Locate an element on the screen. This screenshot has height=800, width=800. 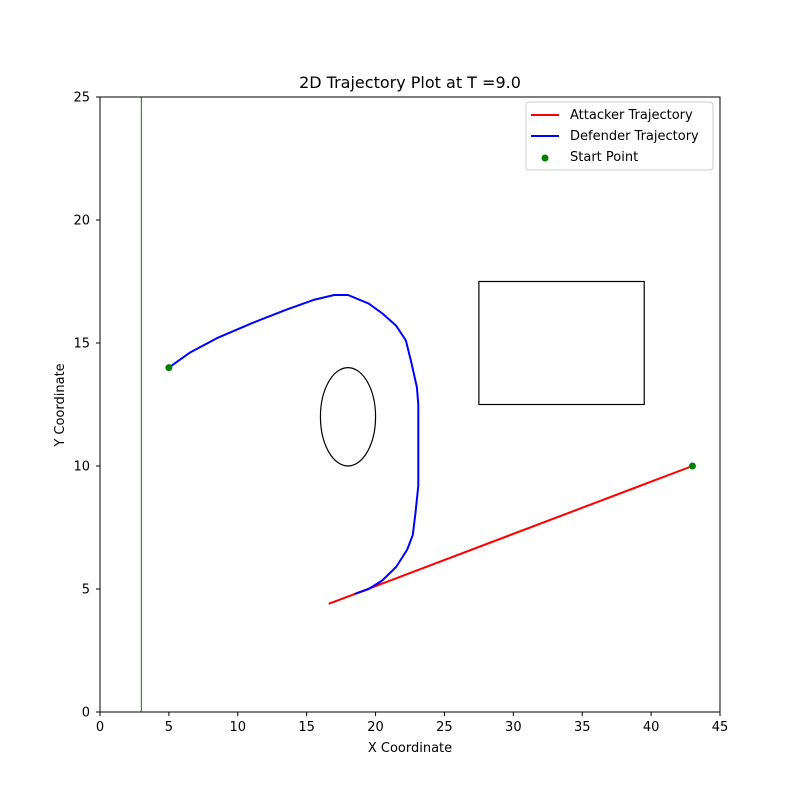
x-tick-label: 40 is located at coordinates (651, 727).